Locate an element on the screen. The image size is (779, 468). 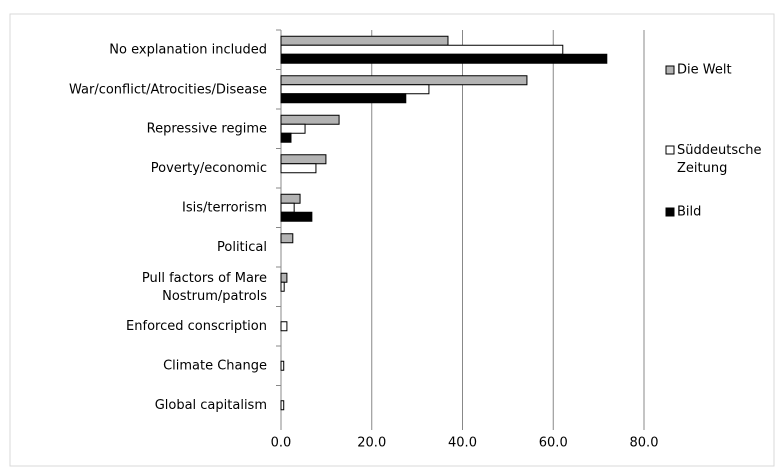
y-tick-label: Enforced conscription is located at coordinates (196, 326).